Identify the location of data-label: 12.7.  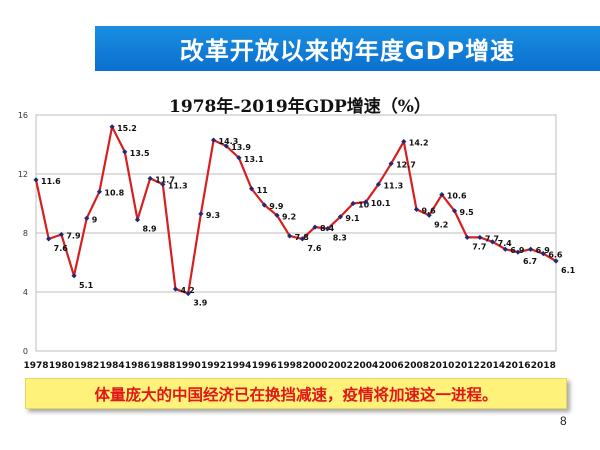
(406, 165).